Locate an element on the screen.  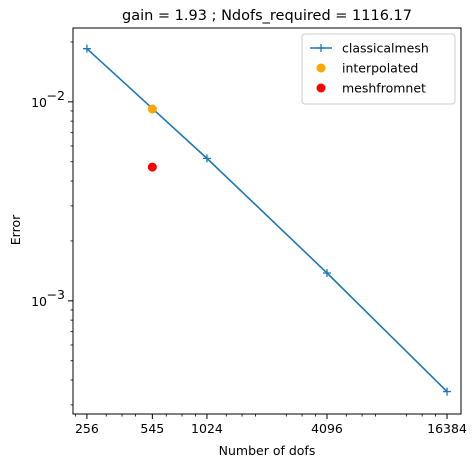
x-tick-label-16384: 16384 is located at coordinates (447, 428).